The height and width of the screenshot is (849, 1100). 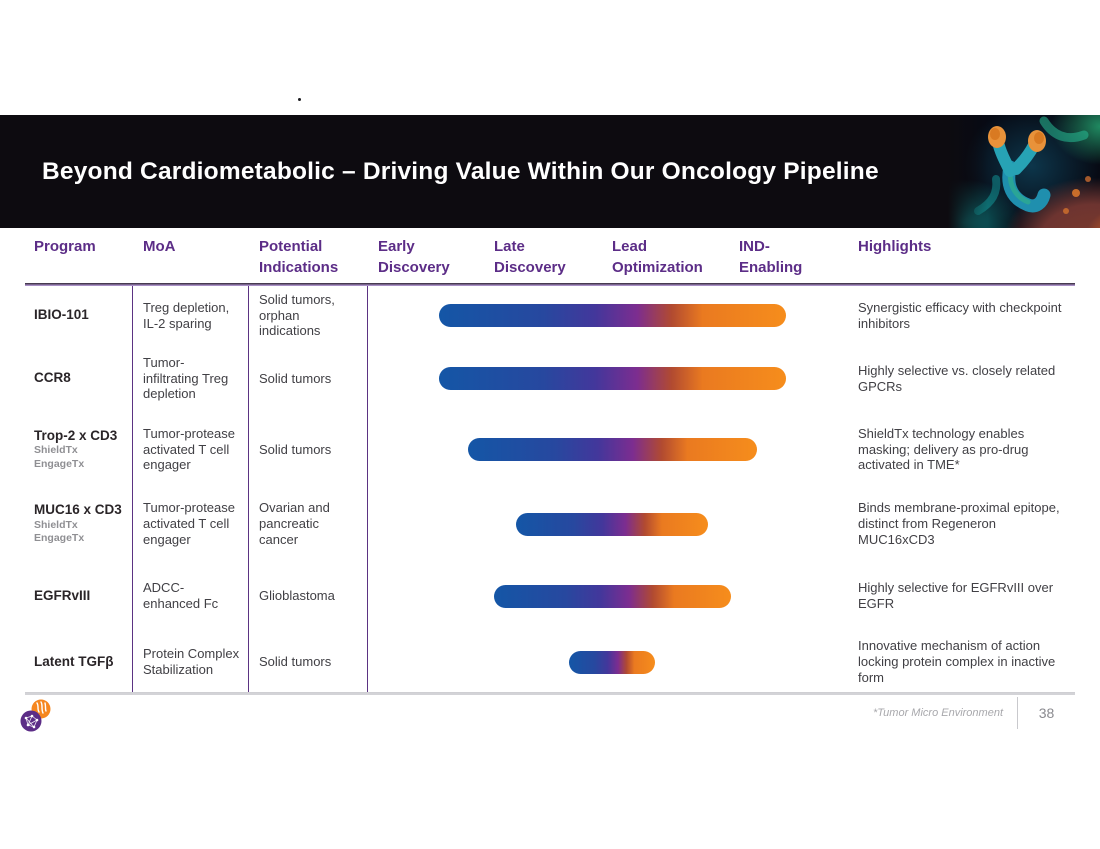 I want to click on indications-cell: Ovarian and pancreatic cancer, so click(x=308, y=524).